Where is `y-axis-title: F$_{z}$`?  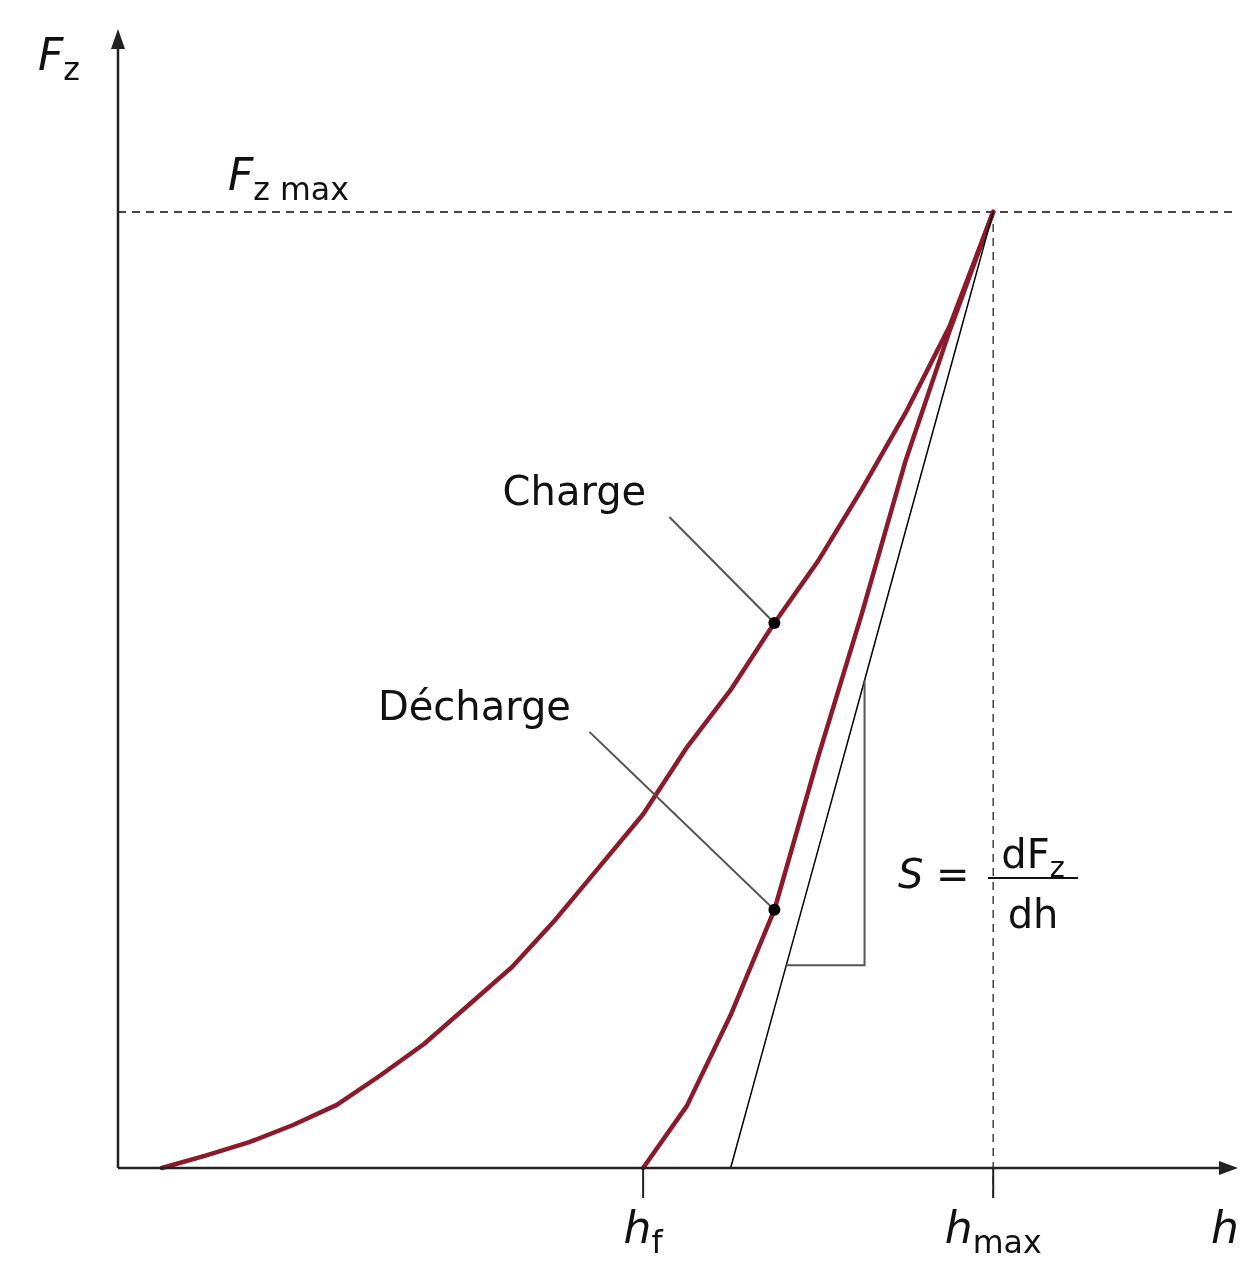 y-axis-title: F$_{z}$ is located at coordinates (59, 58).